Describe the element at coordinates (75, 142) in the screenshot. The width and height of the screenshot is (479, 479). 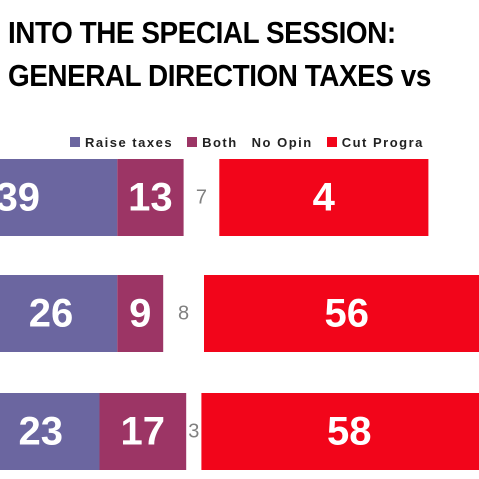
I see `legend-swatch-raise-taxes` at that location.